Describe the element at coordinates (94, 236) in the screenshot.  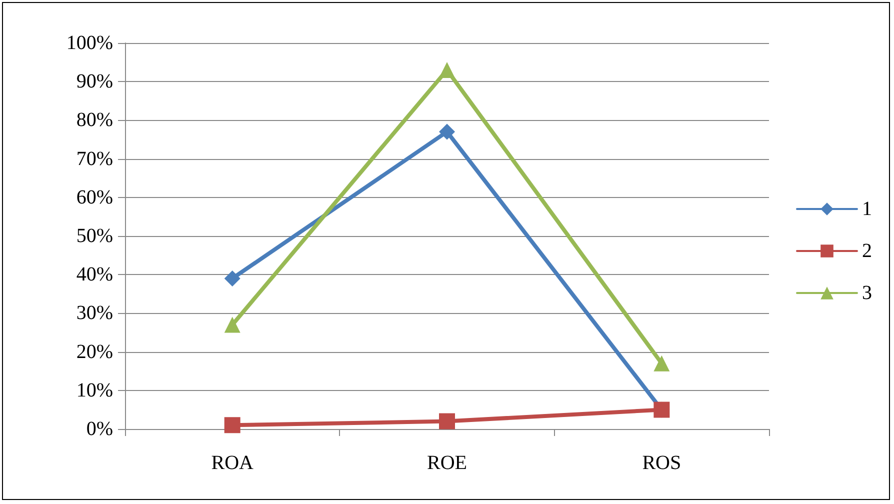
I see `y-tick-label: 50%` at that location.